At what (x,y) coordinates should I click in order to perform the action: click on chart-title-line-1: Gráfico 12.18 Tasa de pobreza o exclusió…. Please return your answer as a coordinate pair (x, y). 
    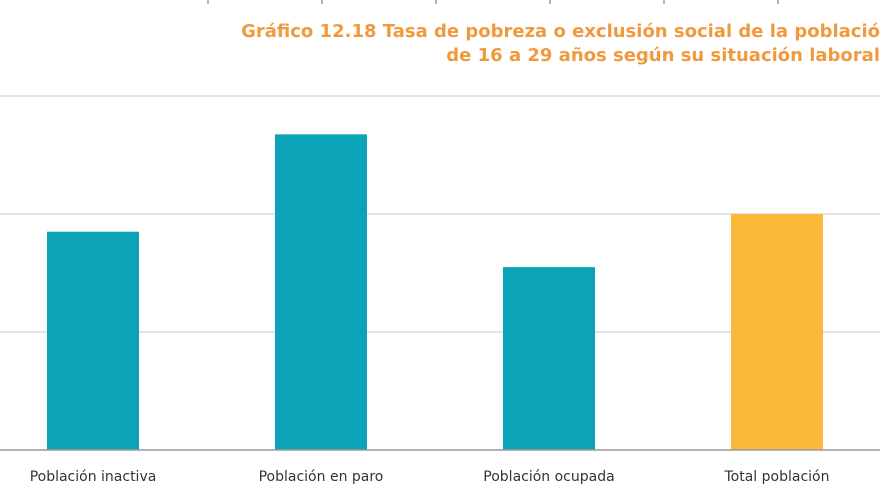
    Looking at the image, I should click on (560, 31).